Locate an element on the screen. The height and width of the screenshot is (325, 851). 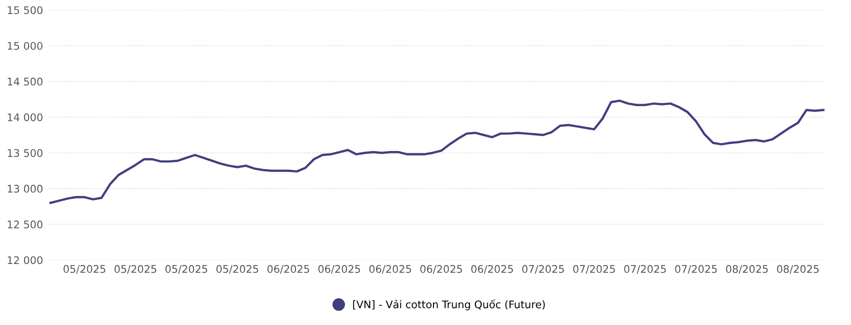
y-tick-label: 12 000 is located at coordinates (25, 260).